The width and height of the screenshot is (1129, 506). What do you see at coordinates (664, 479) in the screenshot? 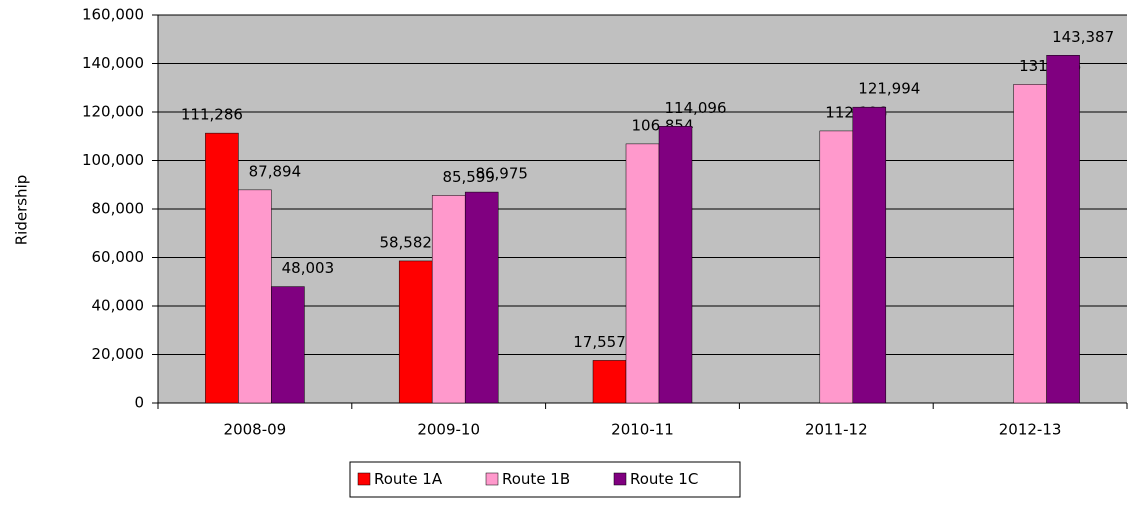
I see `legend-label: Route 1C` at bounding box center [664, 479].